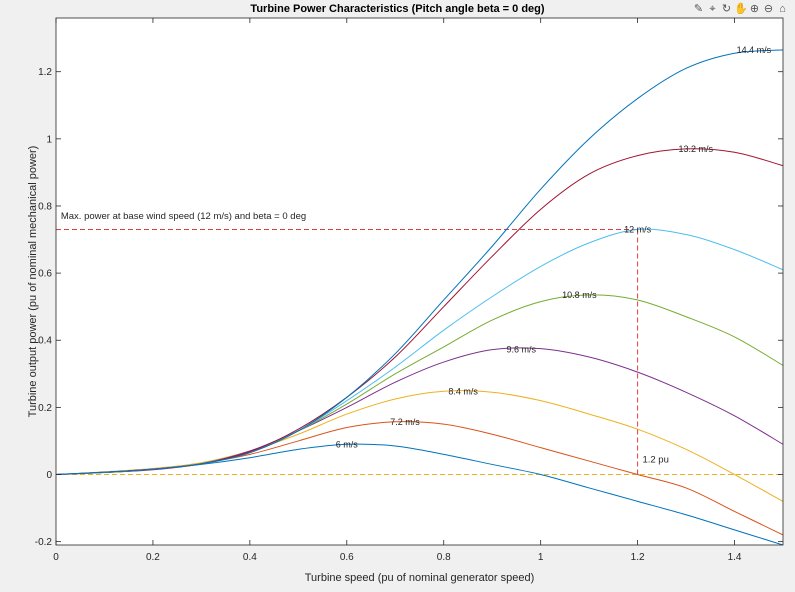 This screenshot has height=592, width=795. What do you see at coordinates (347, 444) in the screenshot?
I see `curve-label-0: 6 m/s` at bounding box center [347, 444].